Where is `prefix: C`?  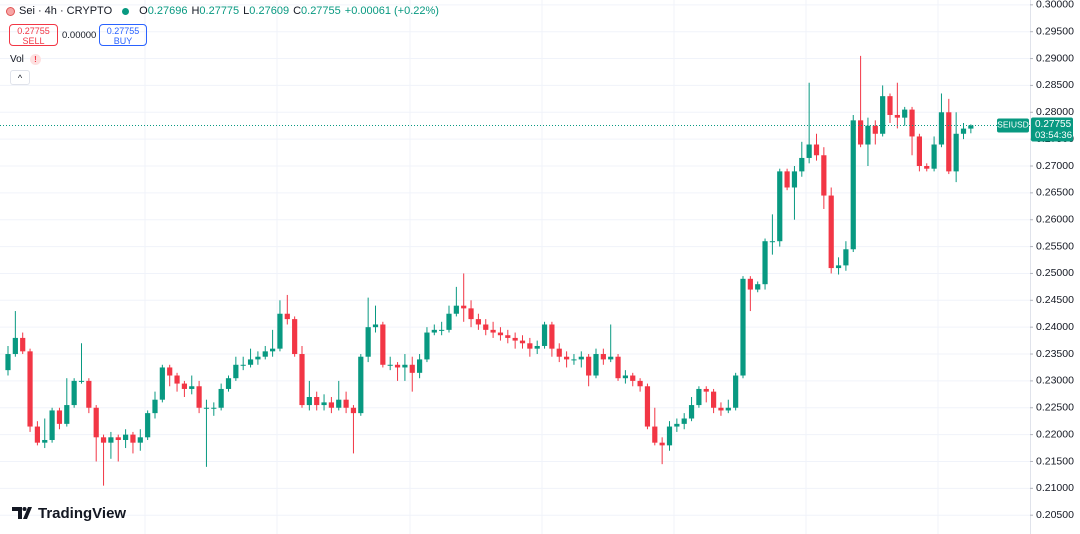 prefix: C is located at coordinates (297, 11).